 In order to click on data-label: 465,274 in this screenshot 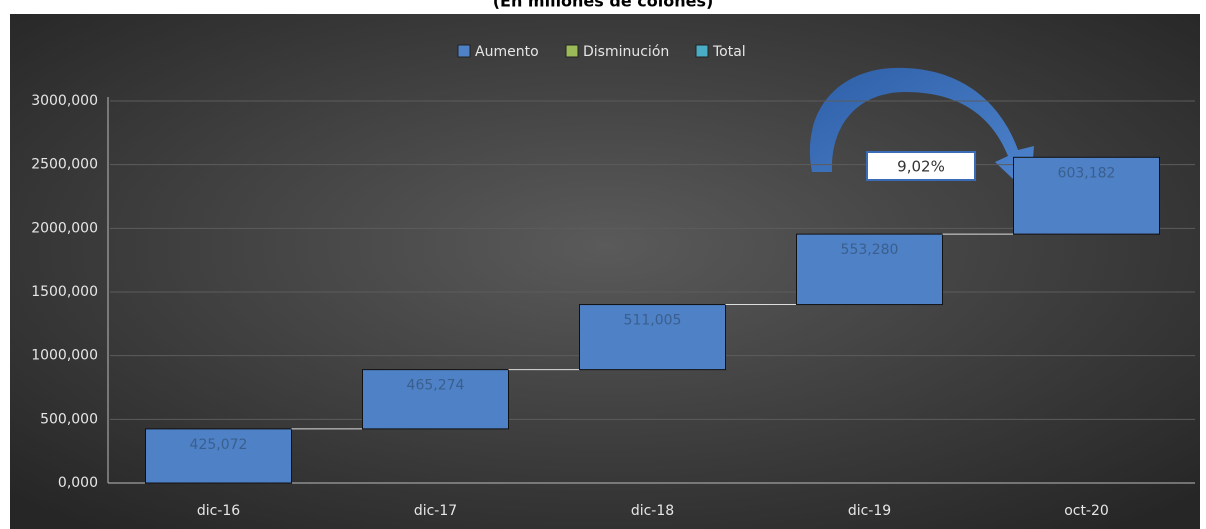, I will do `click(436, 386)`.